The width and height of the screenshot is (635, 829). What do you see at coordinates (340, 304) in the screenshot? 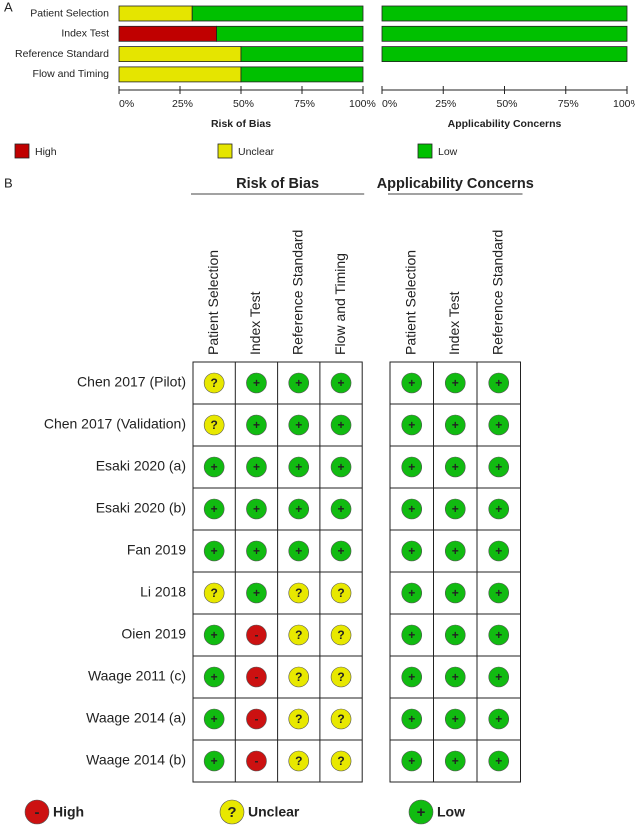
I see `column-header: Flow and Timing` at bounding box center [340, 304].